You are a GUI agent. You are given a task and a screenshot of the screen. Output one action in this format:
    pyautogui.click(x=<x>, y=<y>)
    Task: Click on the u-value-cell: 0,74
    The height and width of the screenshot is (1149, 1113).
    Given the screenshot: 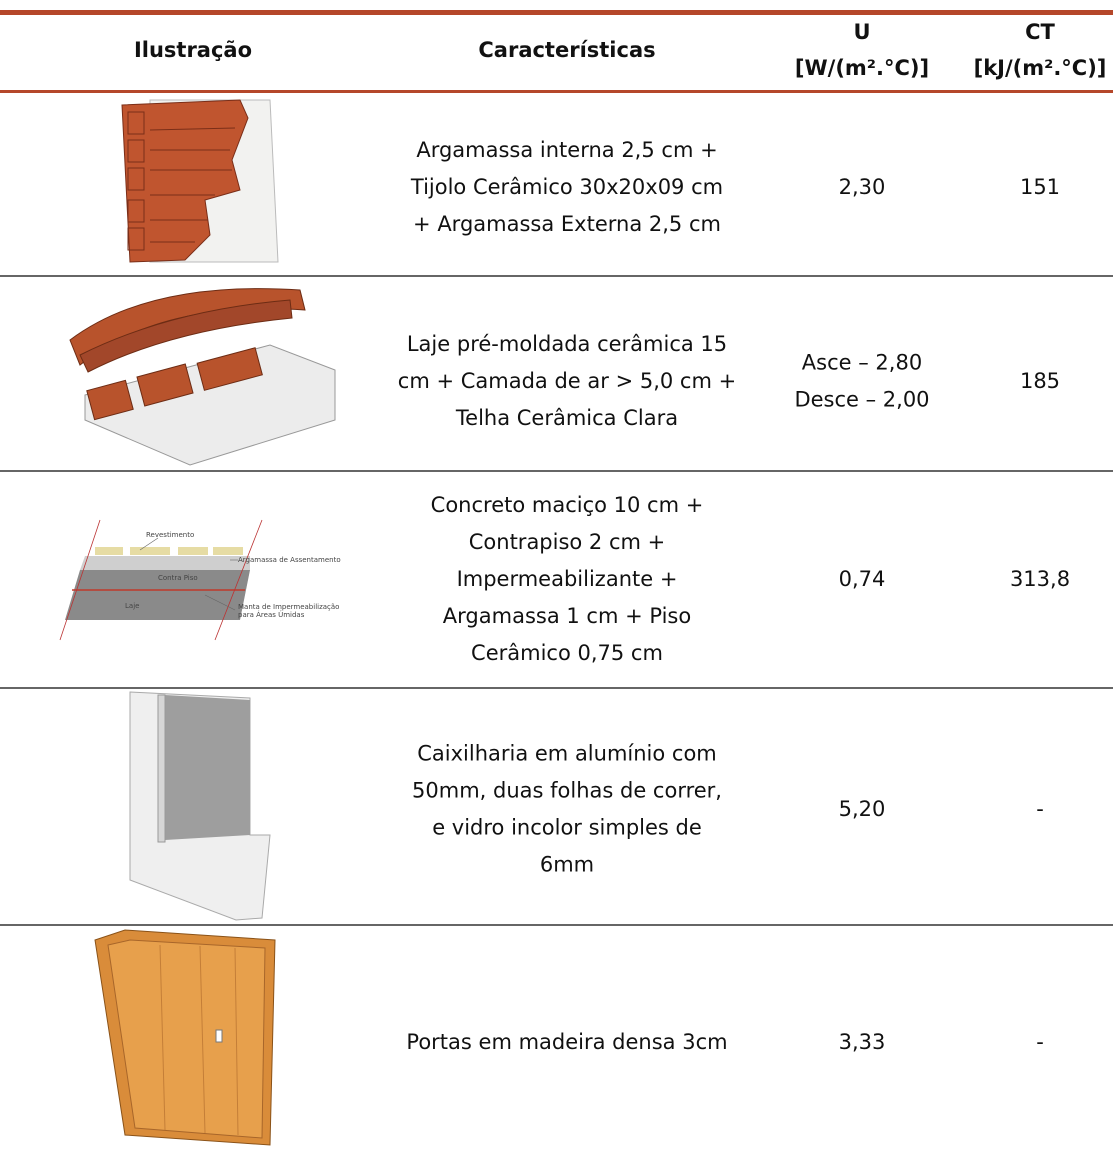 What is the action you would take?
    pyautogui.click(x=862, y=579)
    